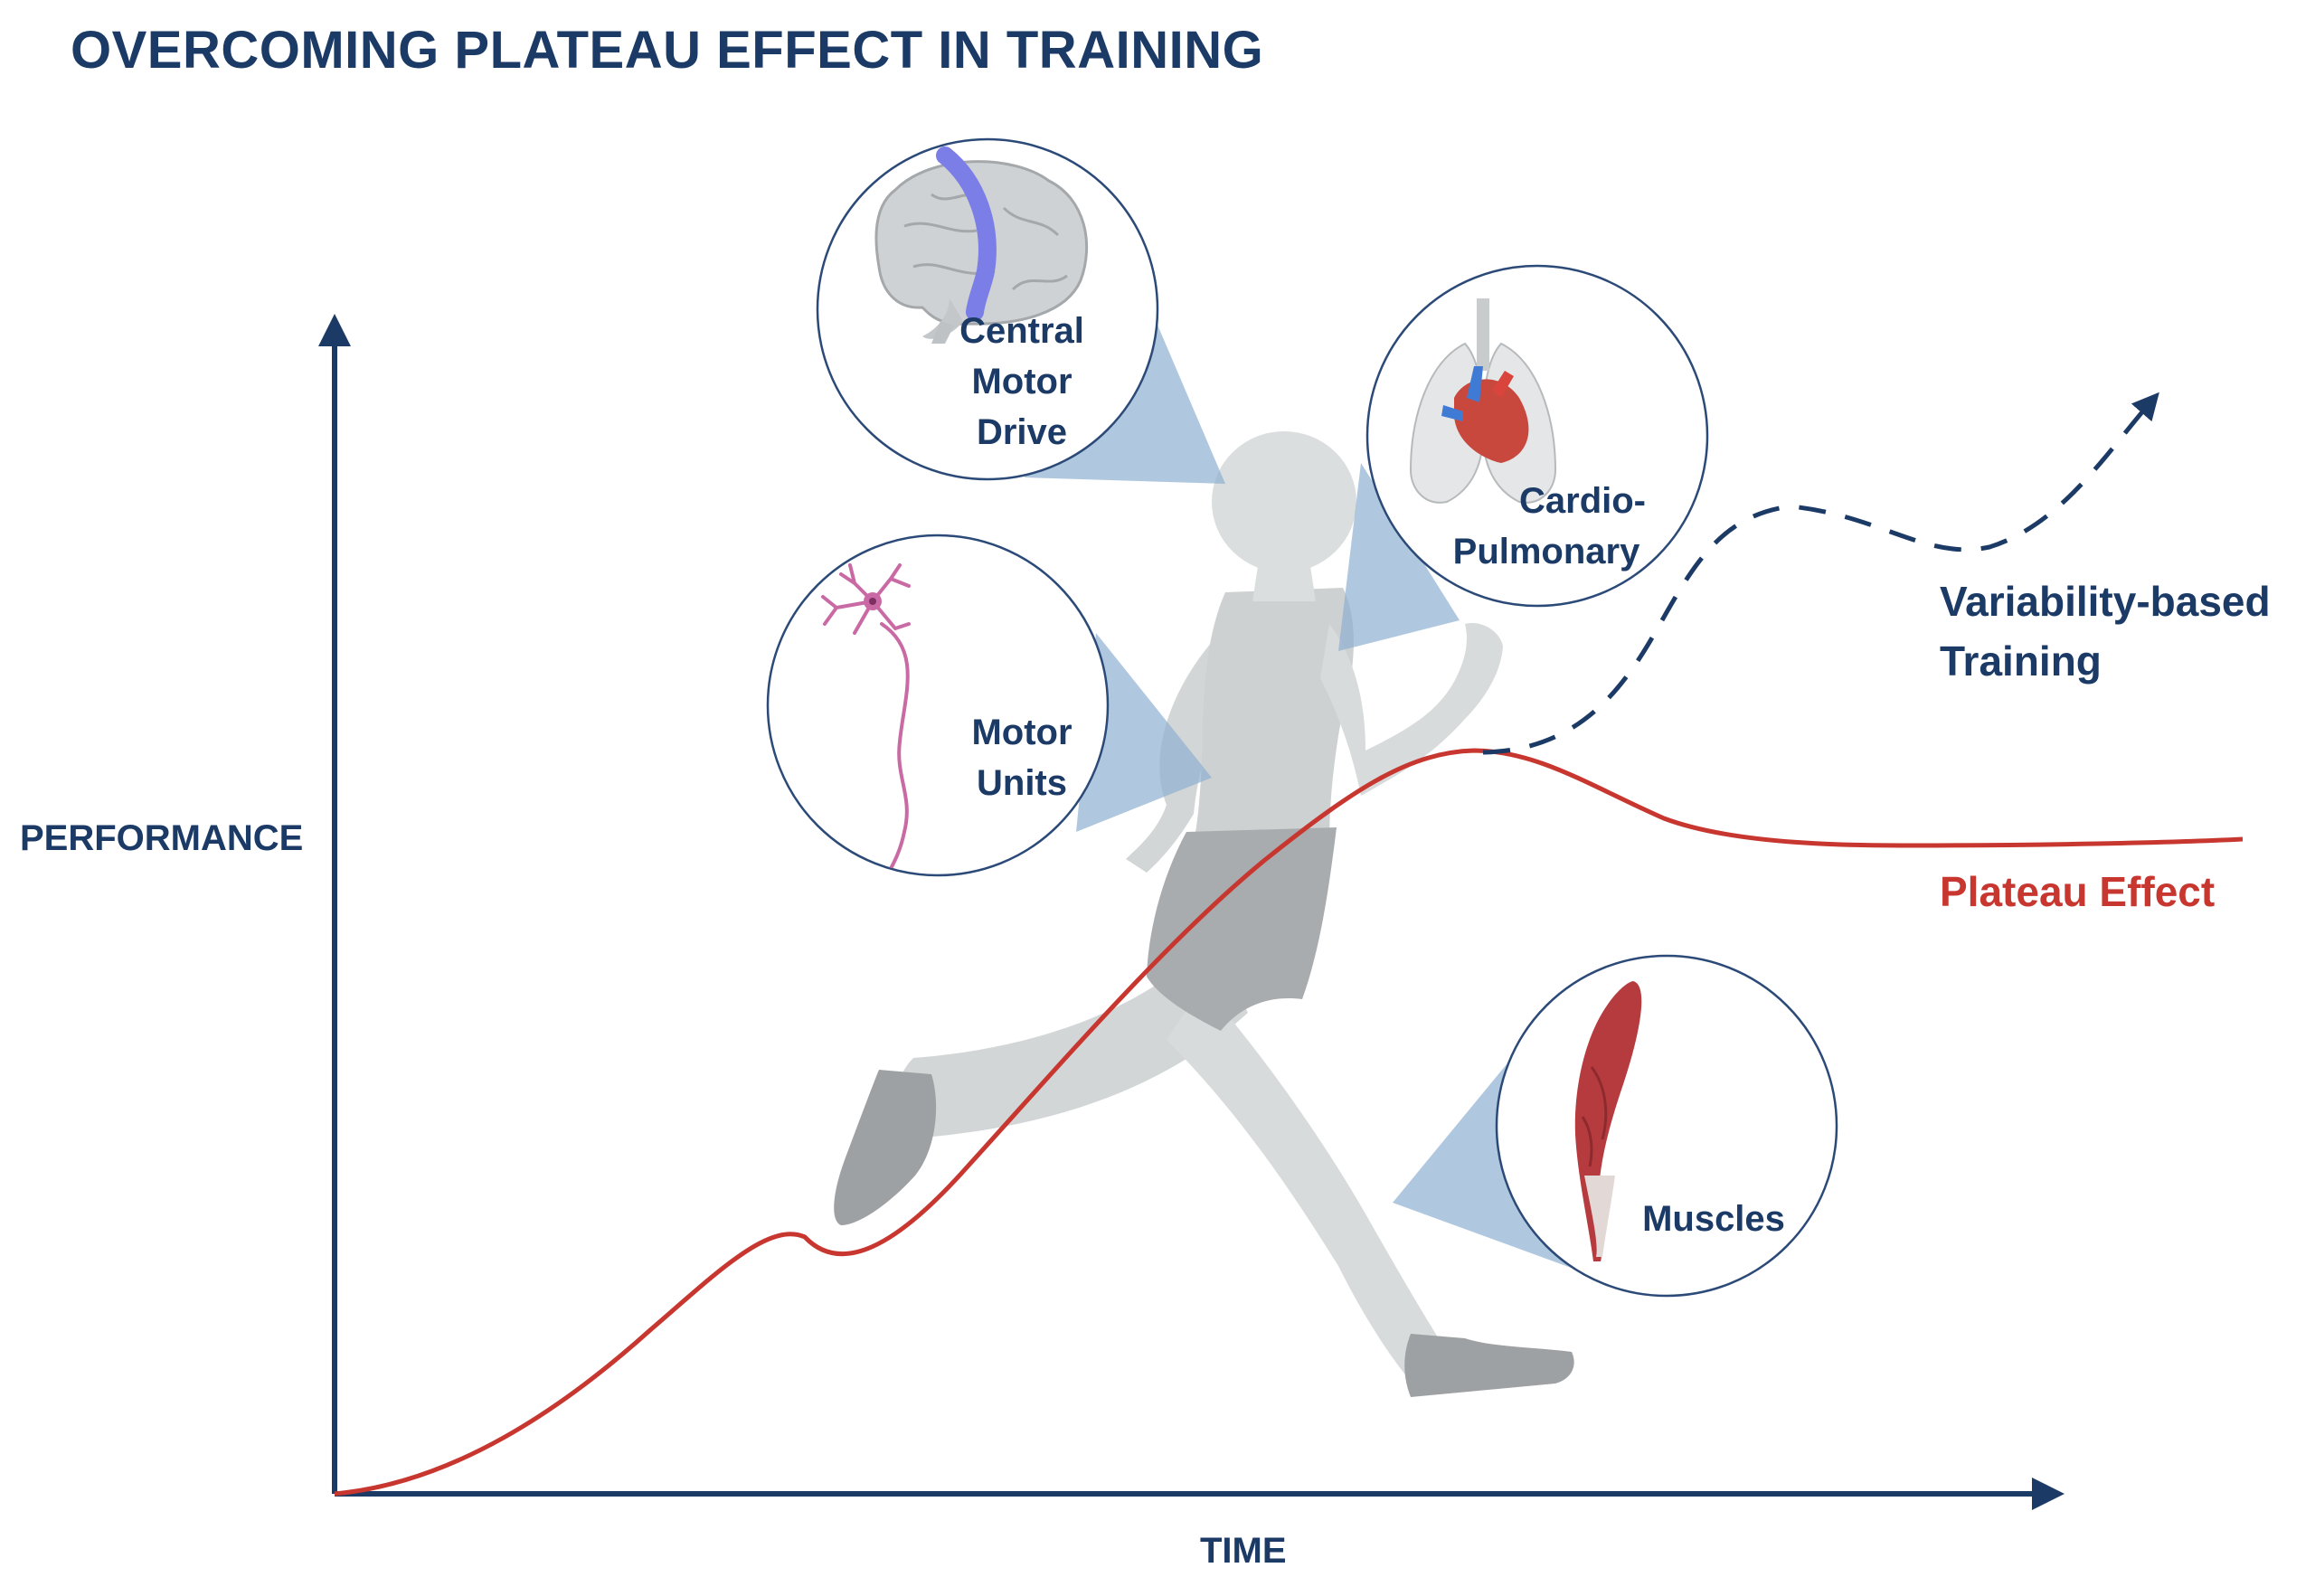 This screenshot has width=2315, height=1596. What do you see at coordinates (1667, 1126) in the screenshot?
I see `muscle-inset` at bounding box center [1667, 1126].